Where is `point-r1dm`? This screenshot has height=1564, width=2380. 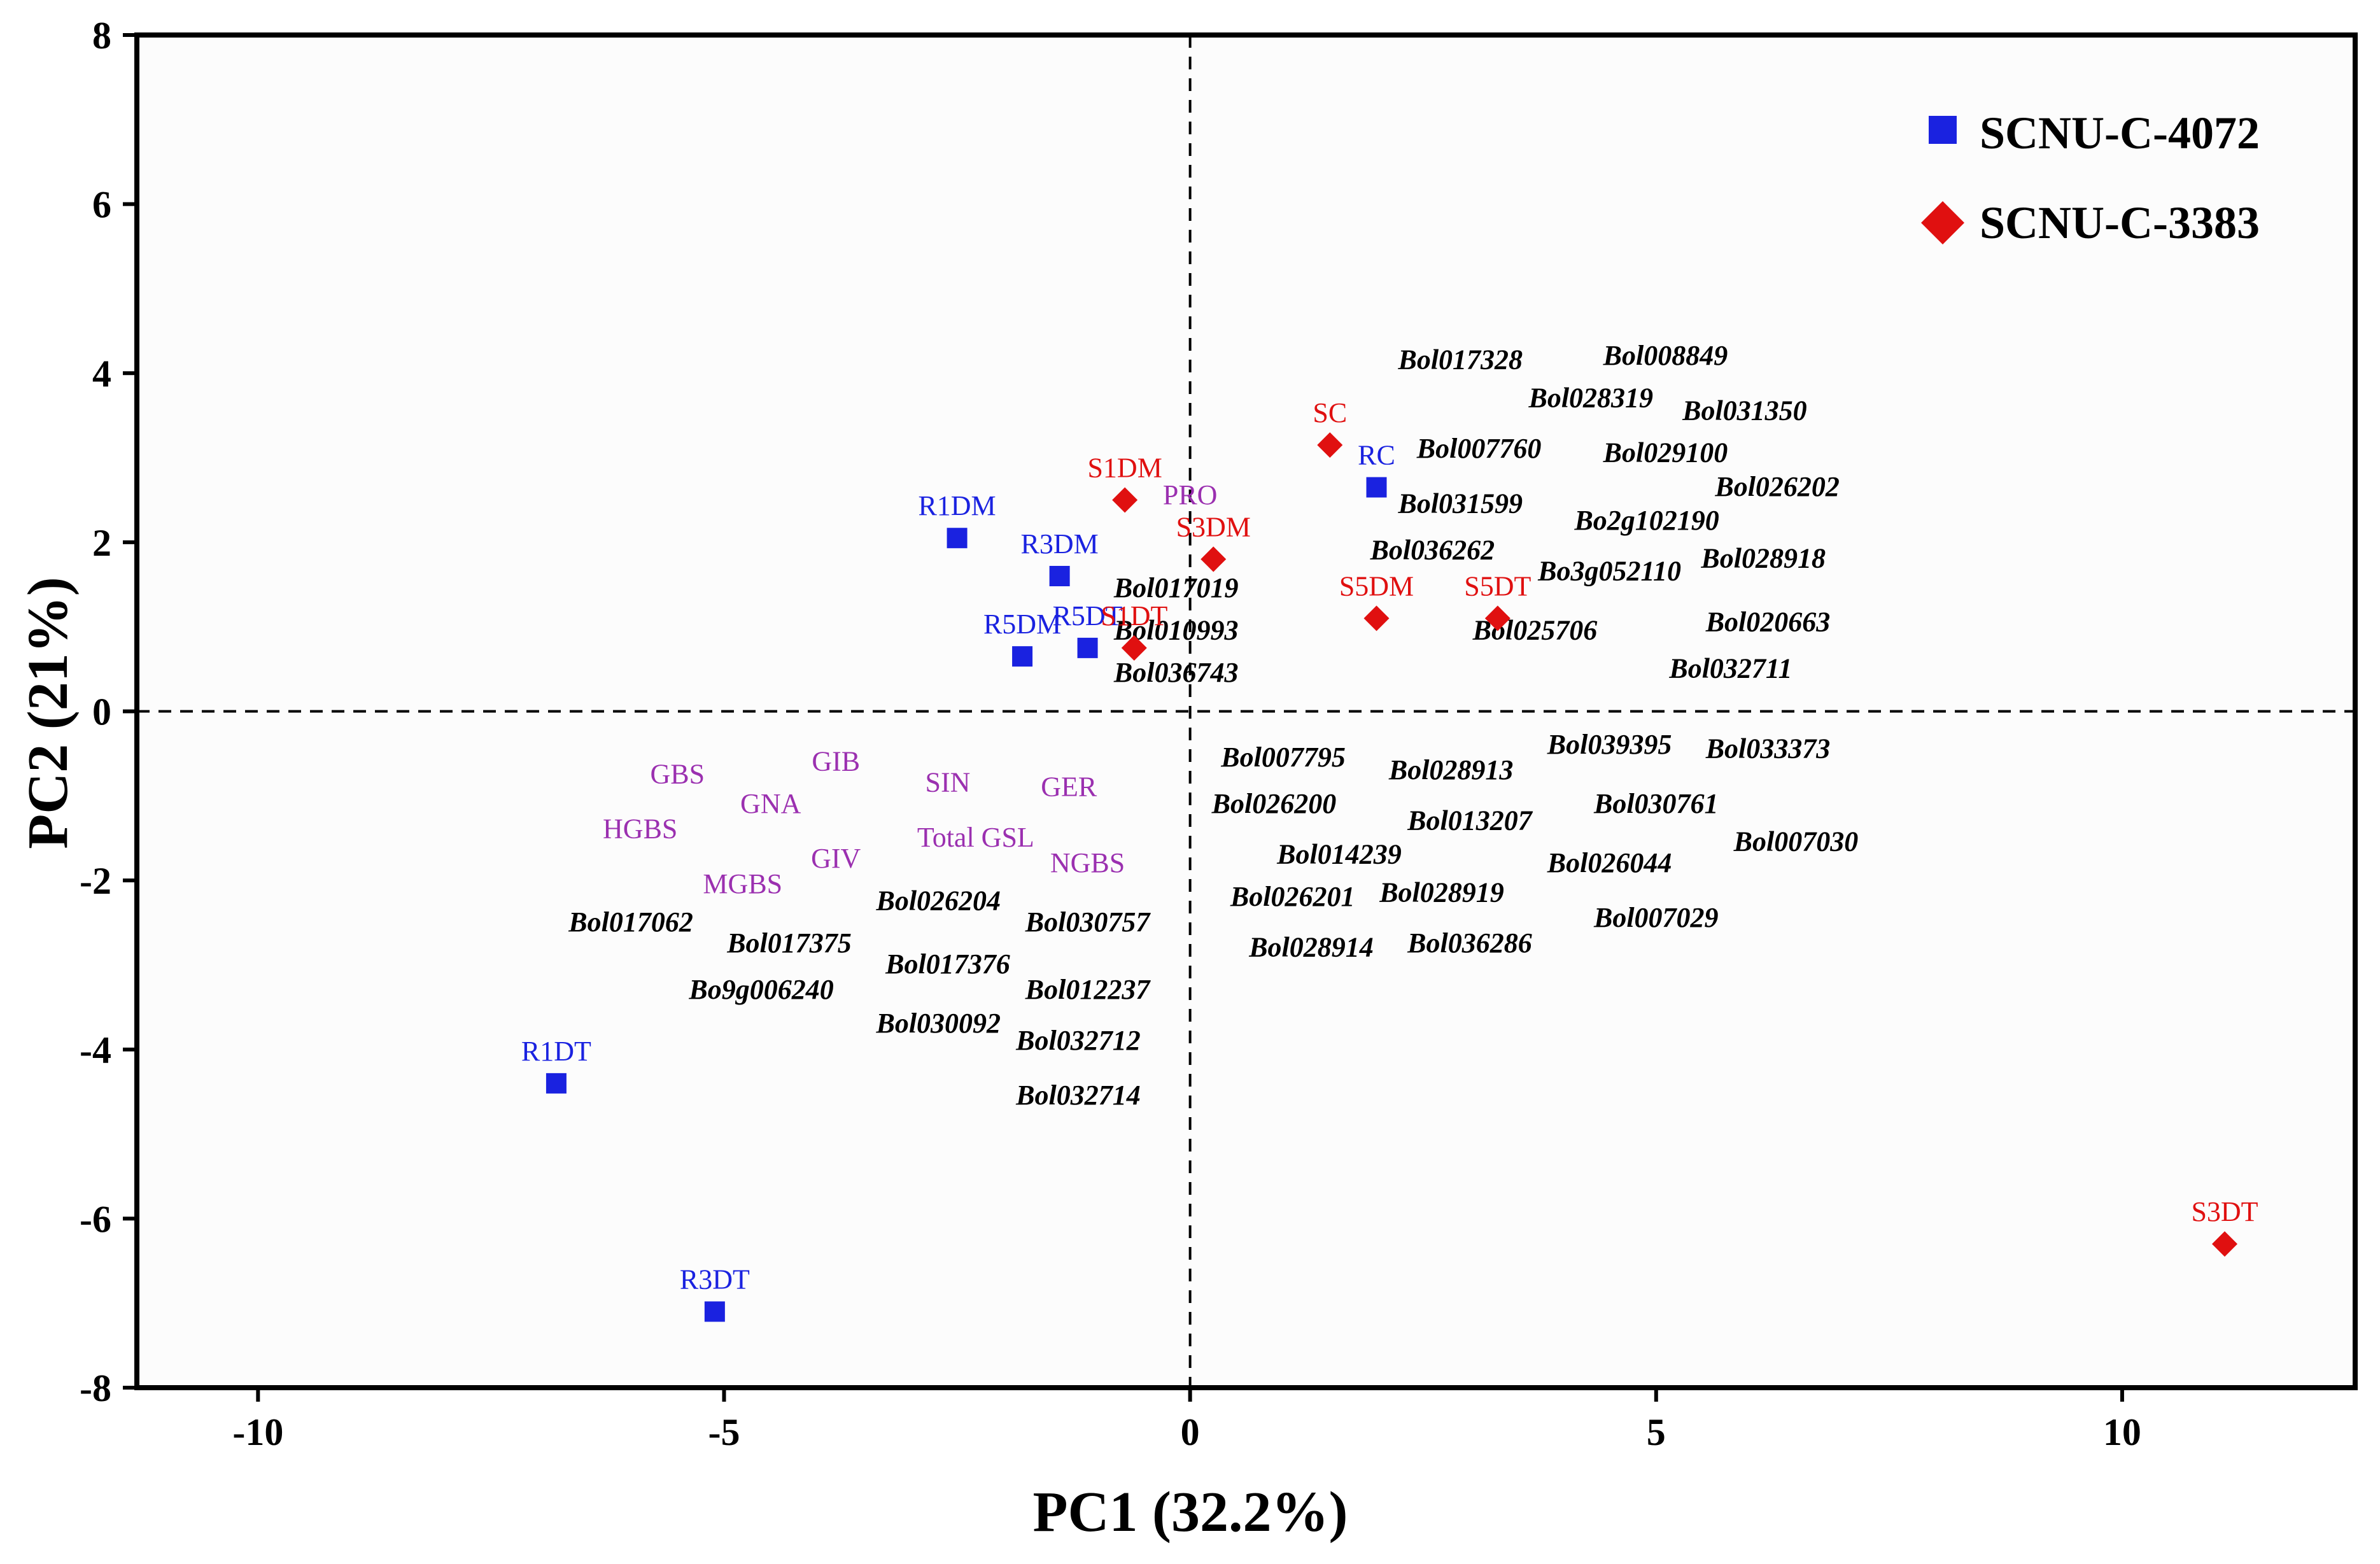 point-r1dm is located at coordinates (957, 538).